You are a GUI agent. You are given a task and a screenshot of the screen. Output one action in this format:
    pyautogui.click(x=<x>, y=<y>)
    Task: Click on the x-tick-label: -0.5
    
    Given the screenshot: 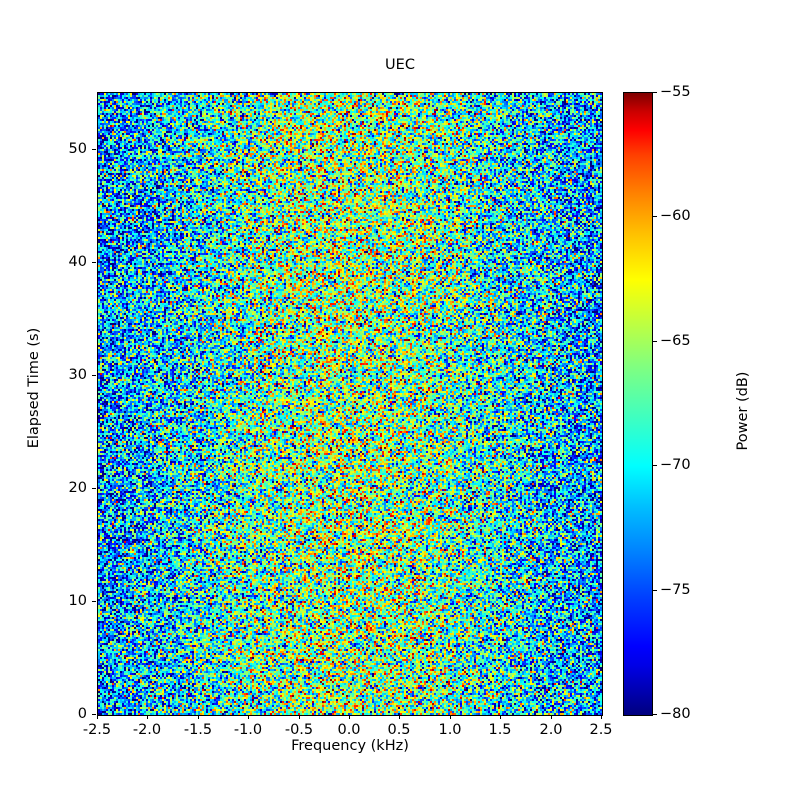 What is the action you would take?
    pyautogui.click(x=299, y=730)
    